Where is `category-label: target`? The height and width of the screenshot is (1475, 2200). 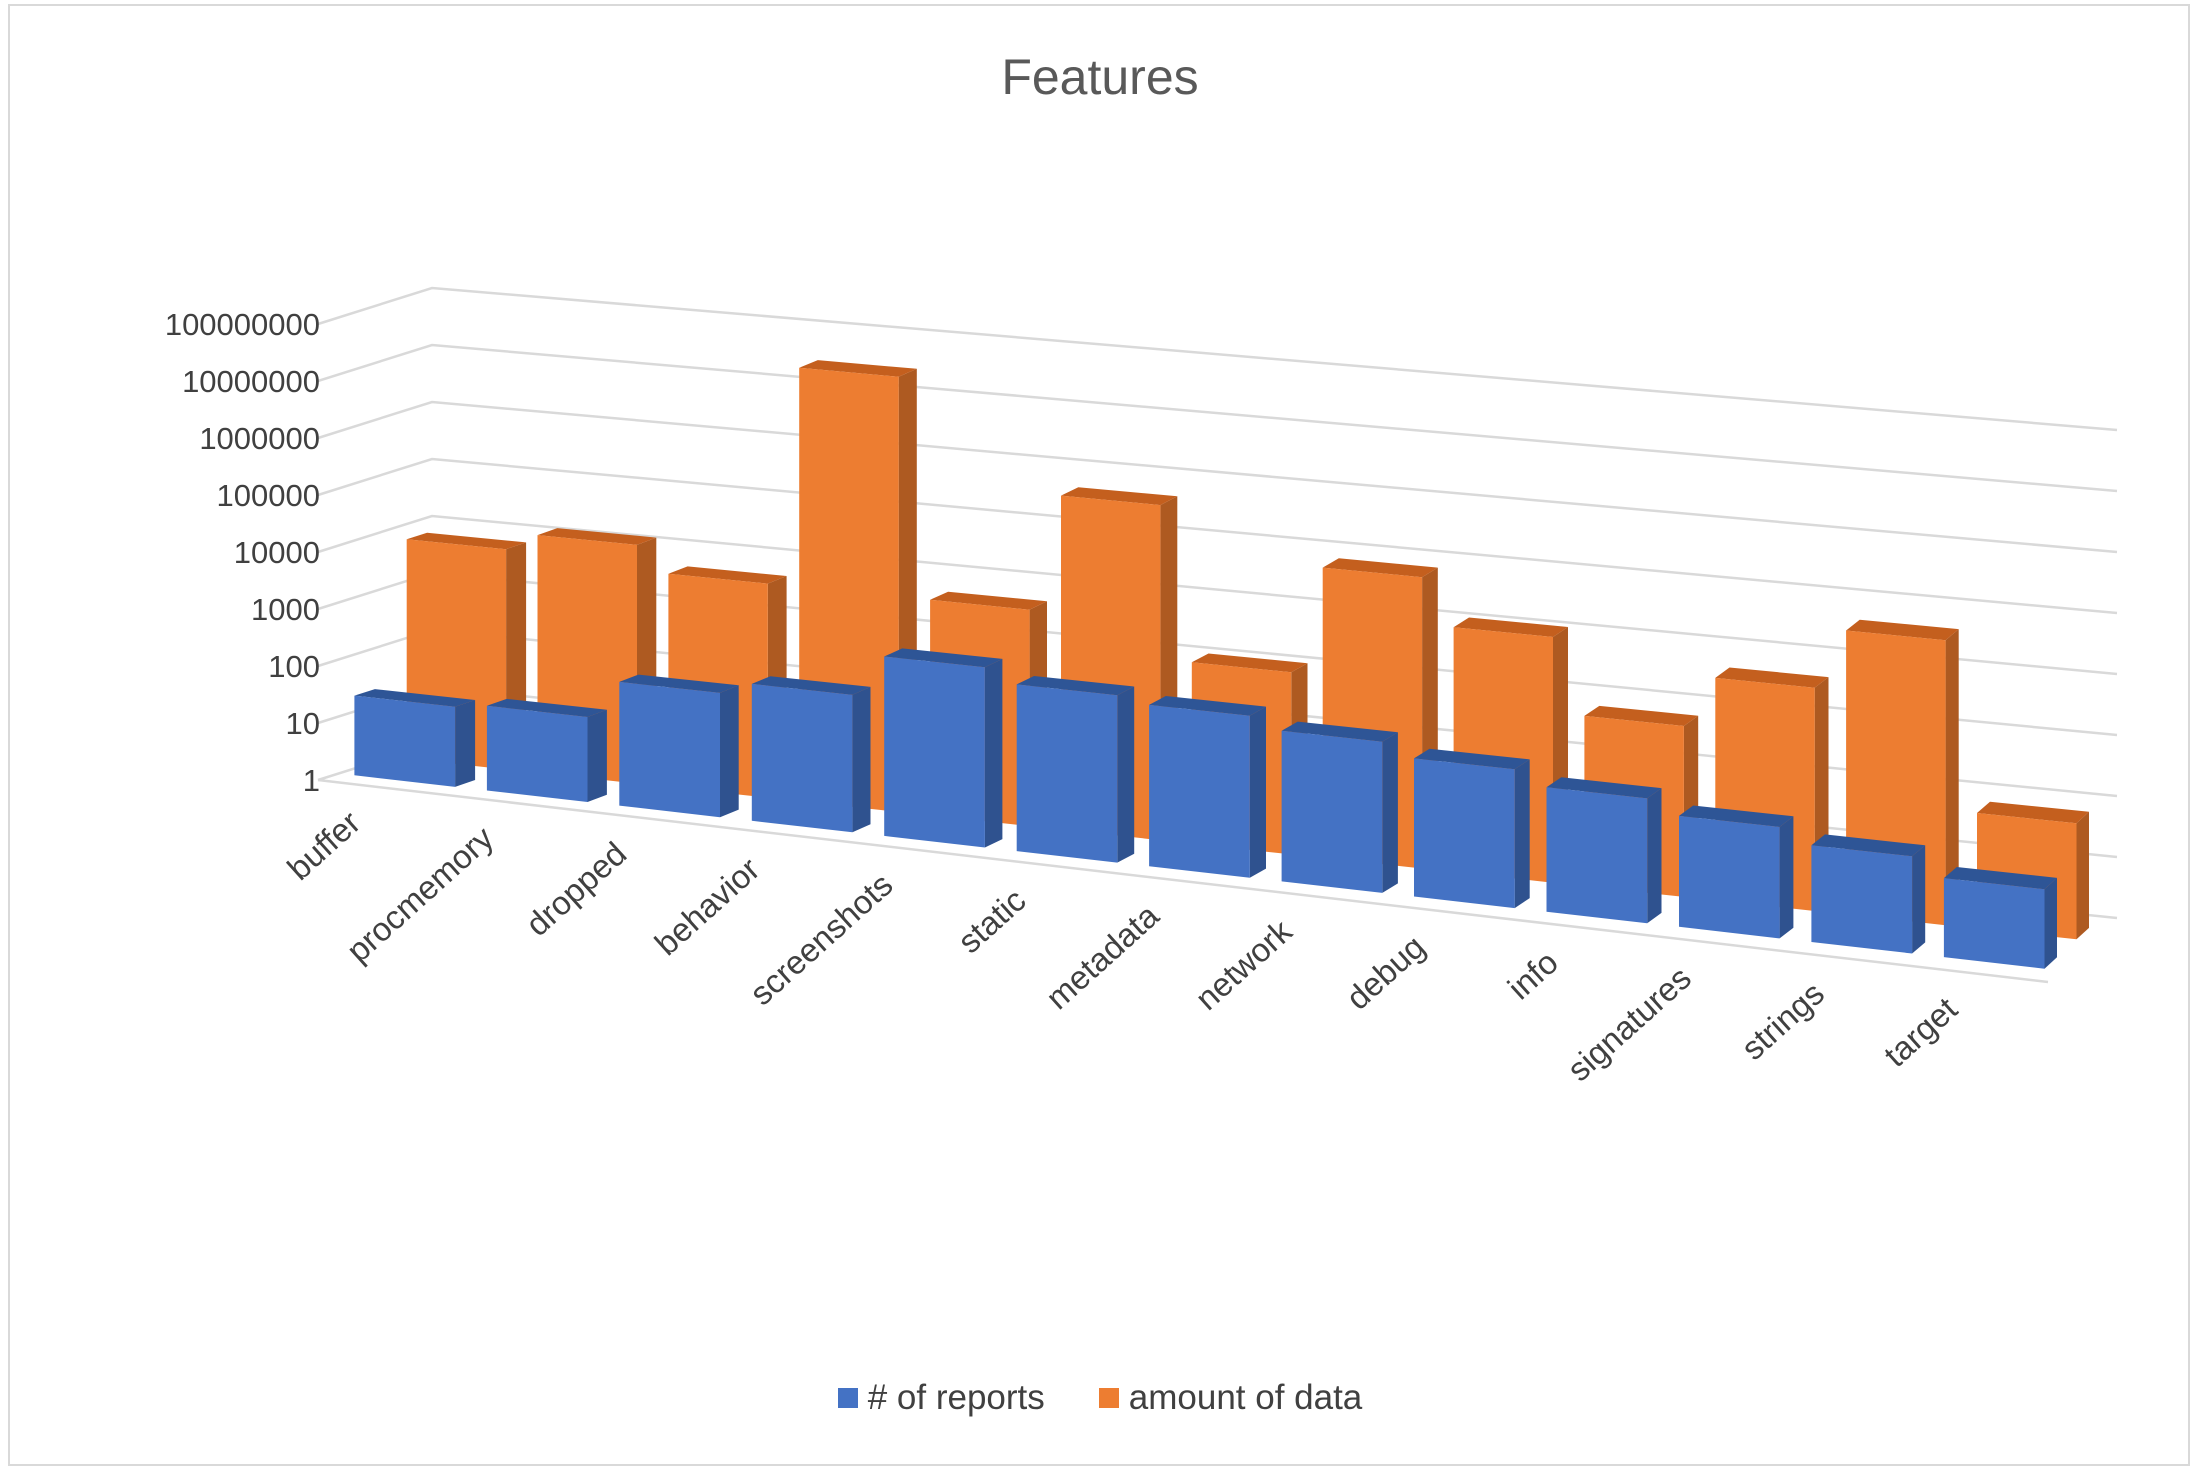
category-label: target is located at coordinates (1920, 1032).